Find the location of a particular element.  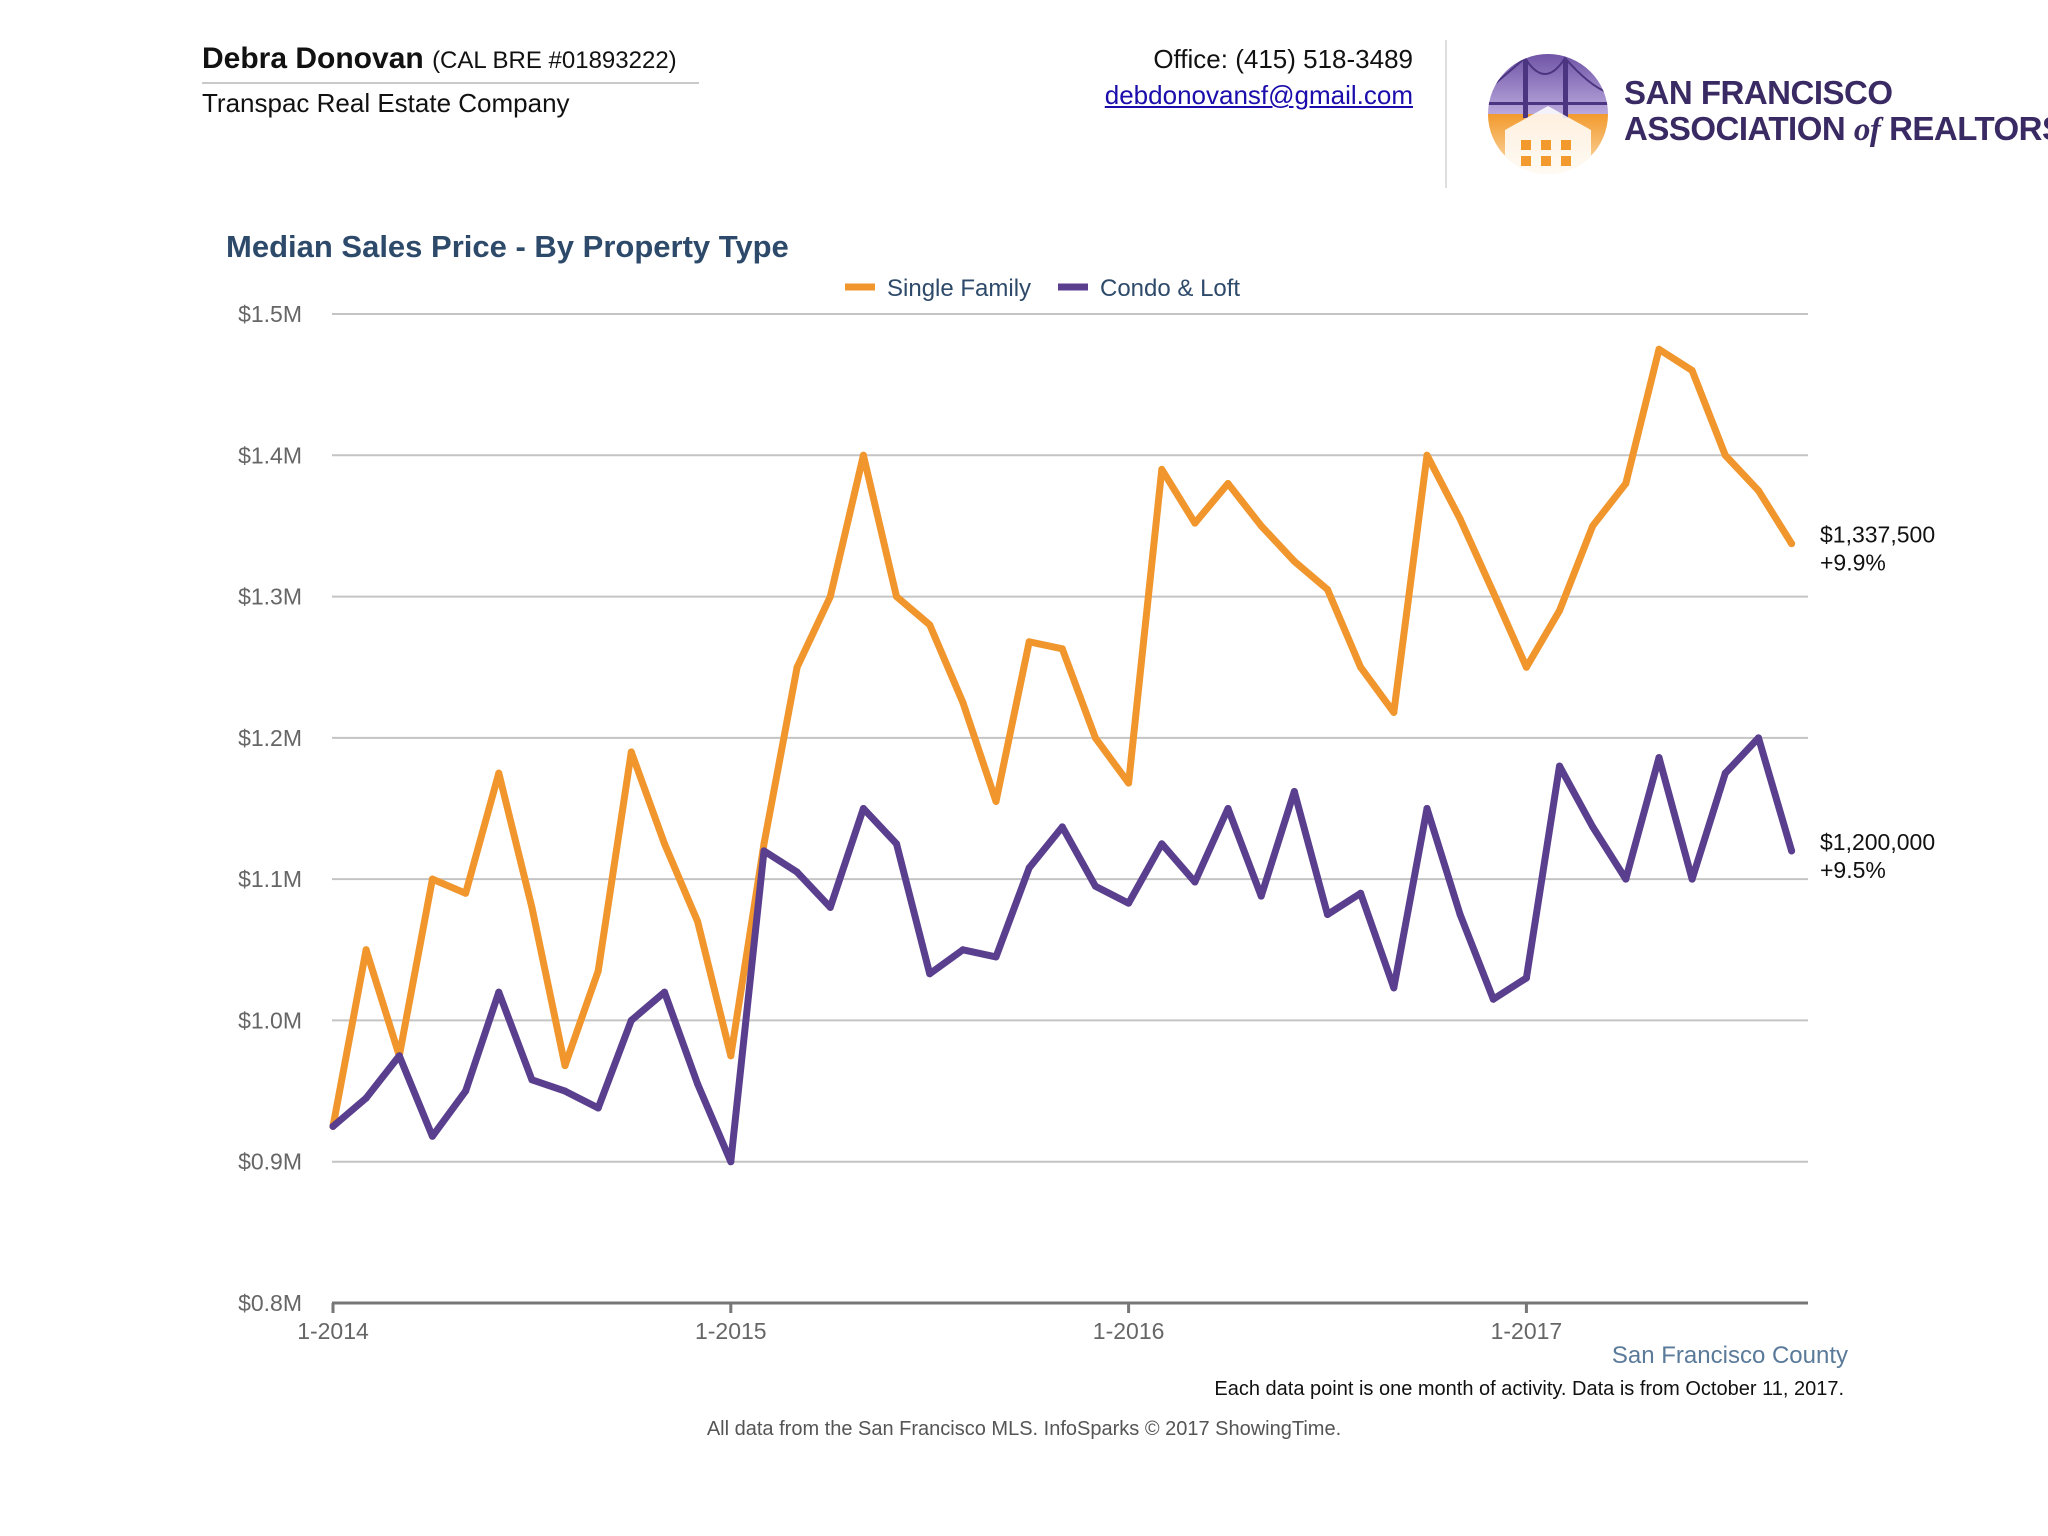

x-tick-label: 1-2016 is located at coordinates (1129, 1331).